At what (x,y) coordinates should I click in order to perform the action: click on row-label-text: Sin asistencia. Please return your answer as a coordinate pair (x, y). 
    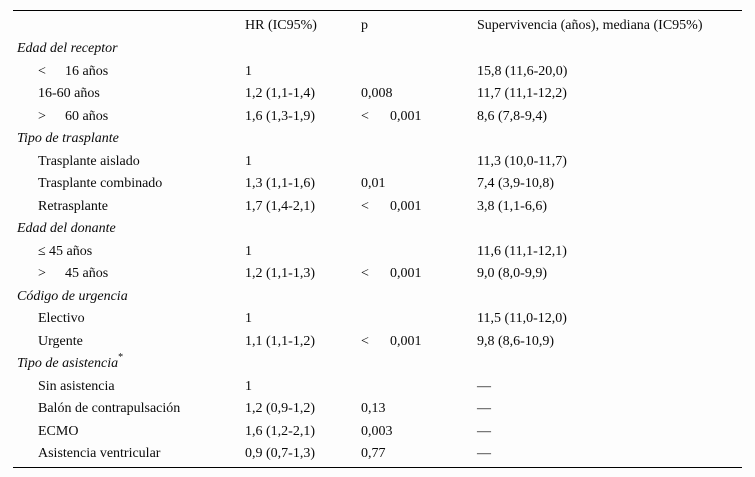
    Looking at the image, I should click on (76, 386).